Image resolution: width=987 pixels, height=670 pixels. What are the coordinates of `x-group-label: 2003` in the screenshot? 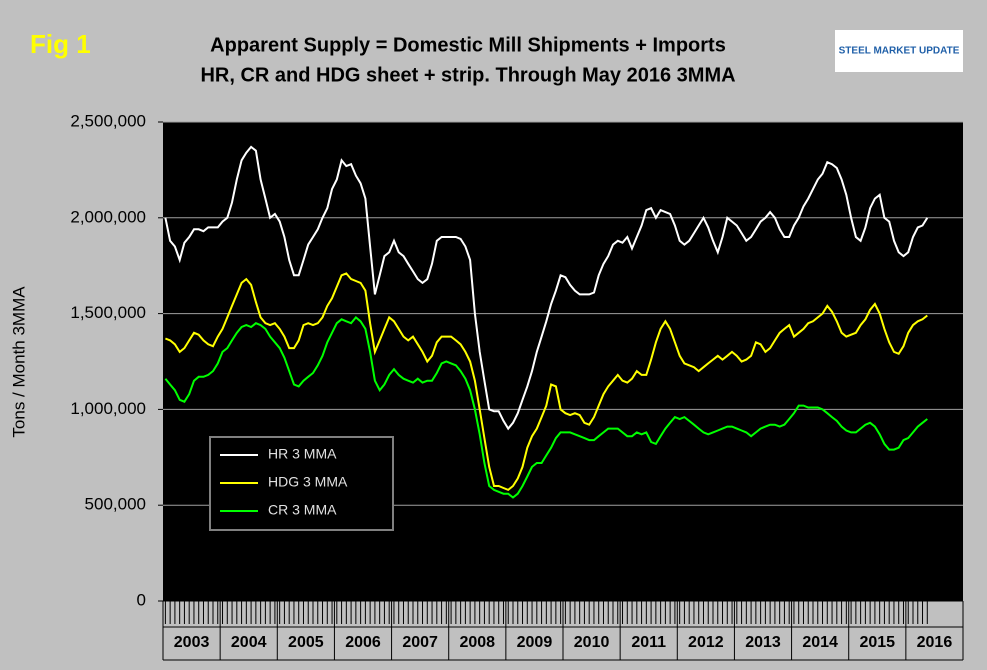 It's located at (192, 642).